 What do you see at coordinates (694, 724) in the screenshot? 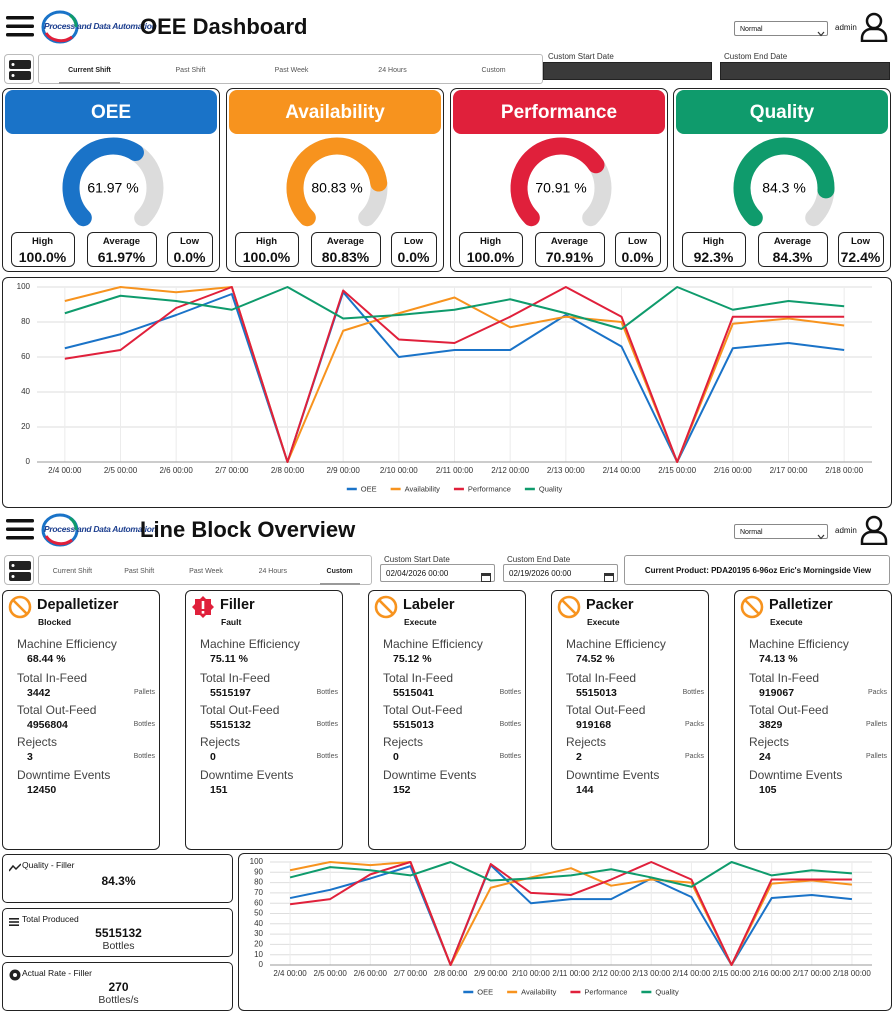
I see `field-unit: Packs` at bounding box center [694, 724].